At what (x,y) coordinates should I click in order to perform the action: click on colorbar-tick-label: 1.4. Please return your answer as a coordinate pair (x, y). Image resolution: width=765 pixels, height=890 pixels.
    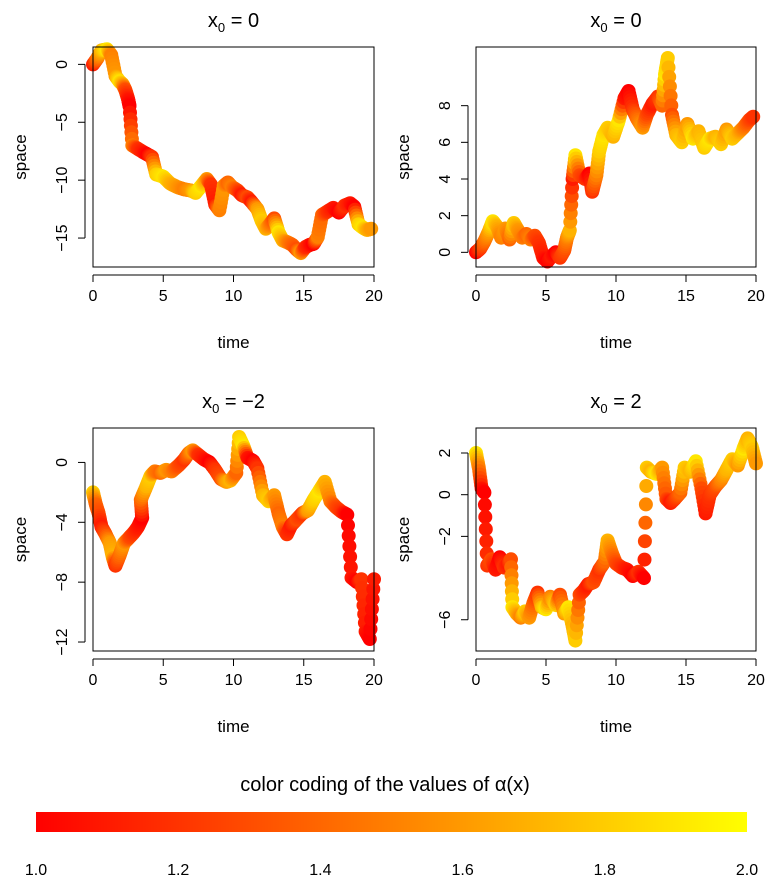
    Looking at the image, I should click on (320, 870).